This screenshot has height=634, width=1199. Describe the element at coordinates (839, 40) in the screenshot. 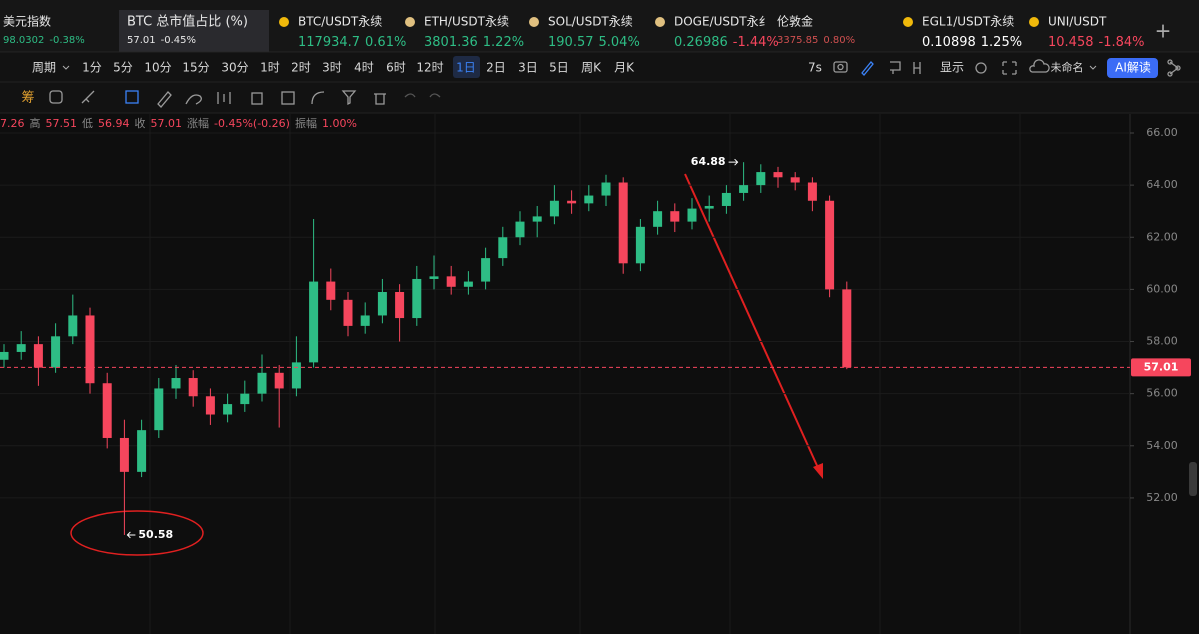

I see `tab-change: 0.80%` at that location.